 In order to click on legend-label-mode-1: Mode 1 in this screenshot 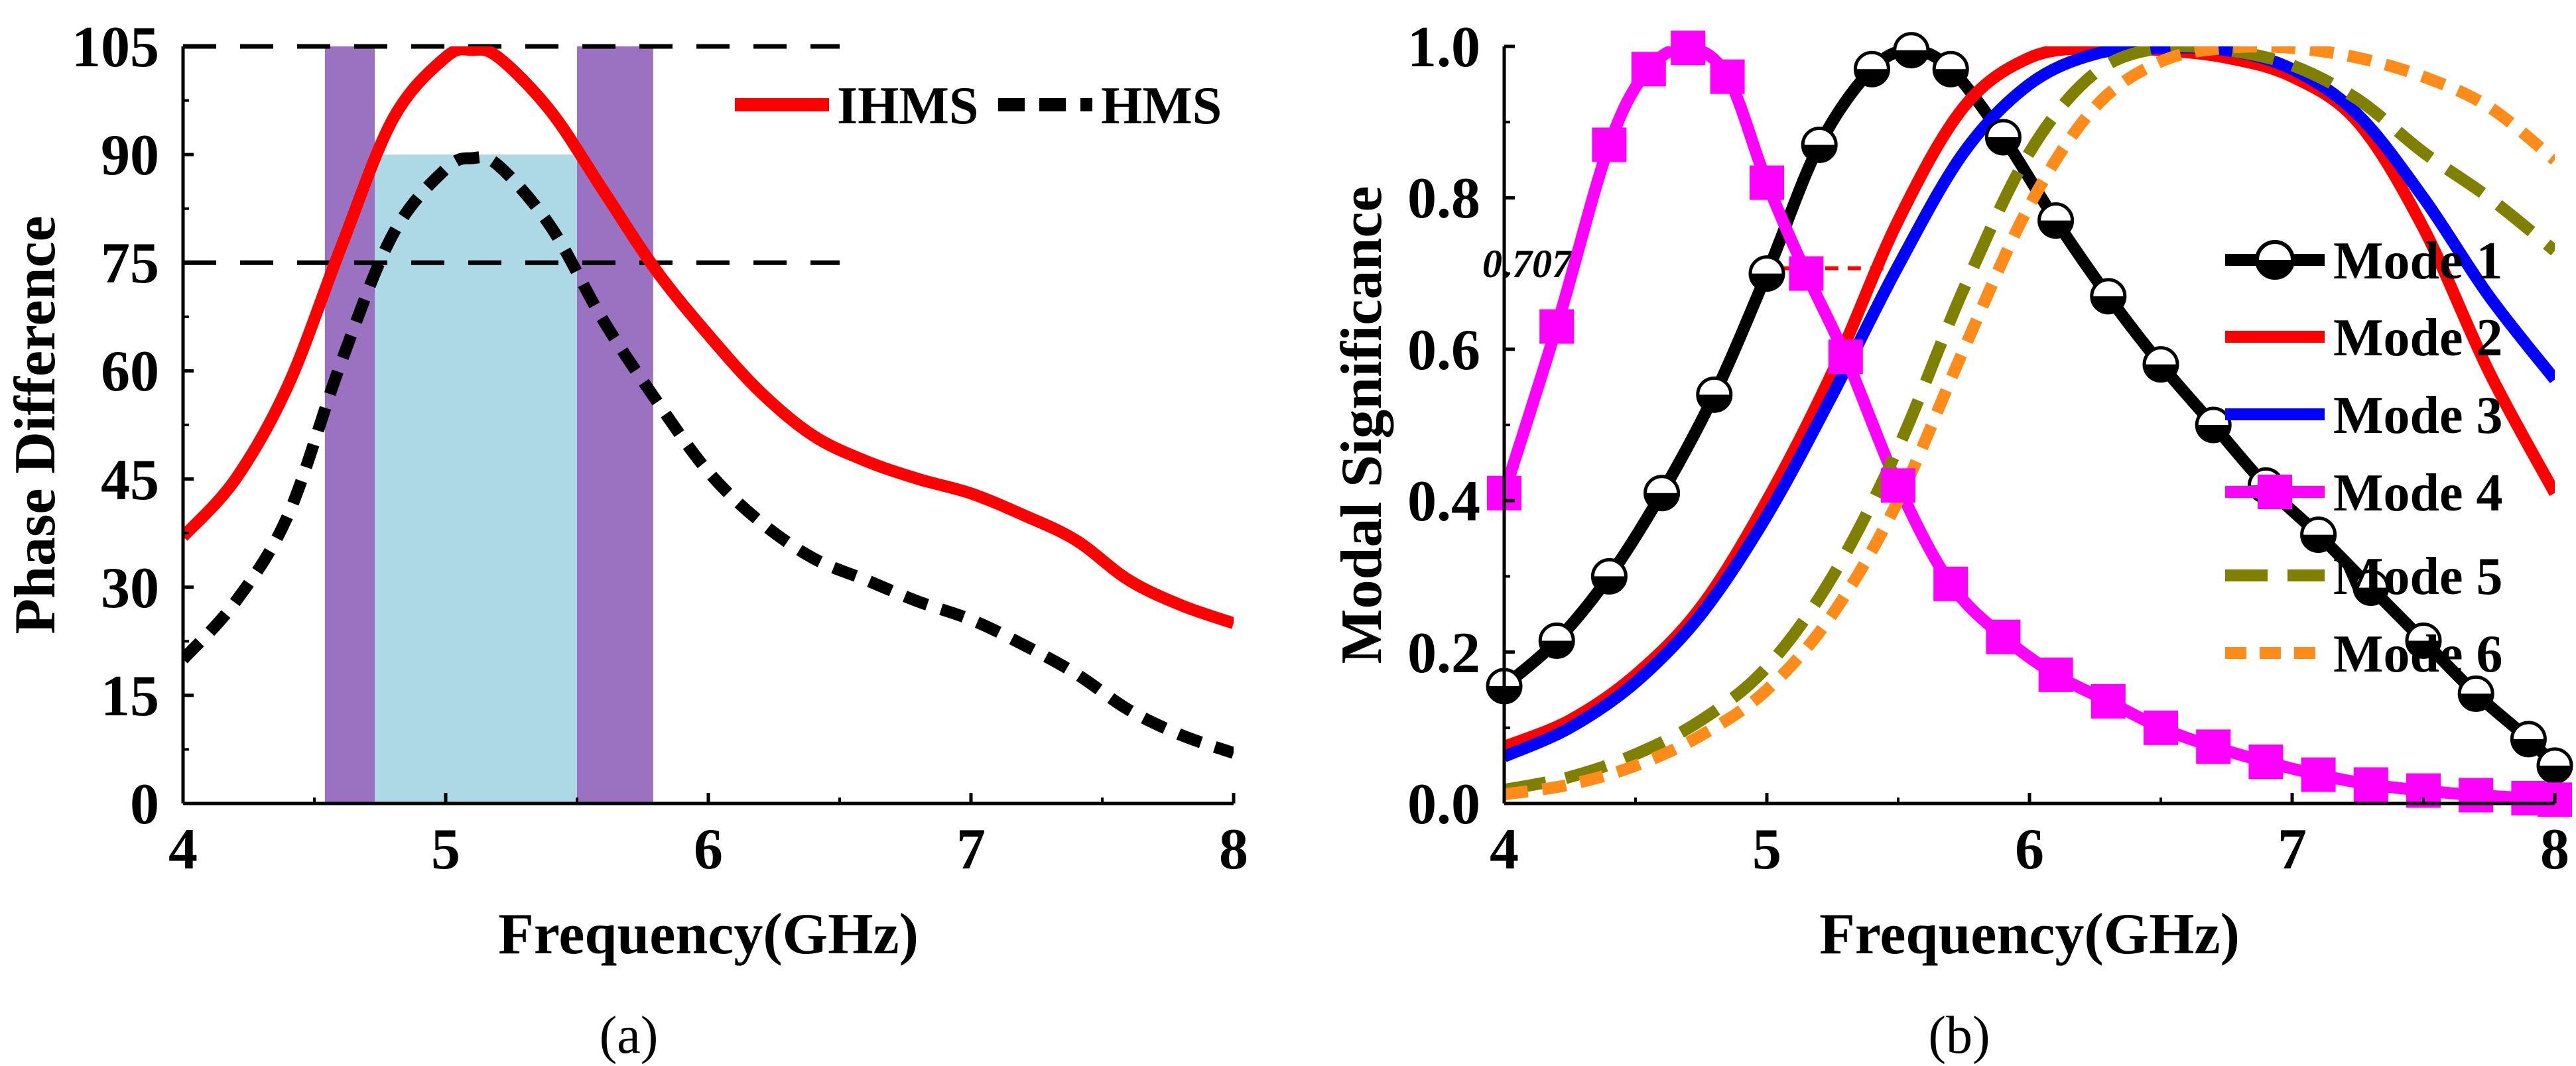, I will do `click(2418, 261)`.